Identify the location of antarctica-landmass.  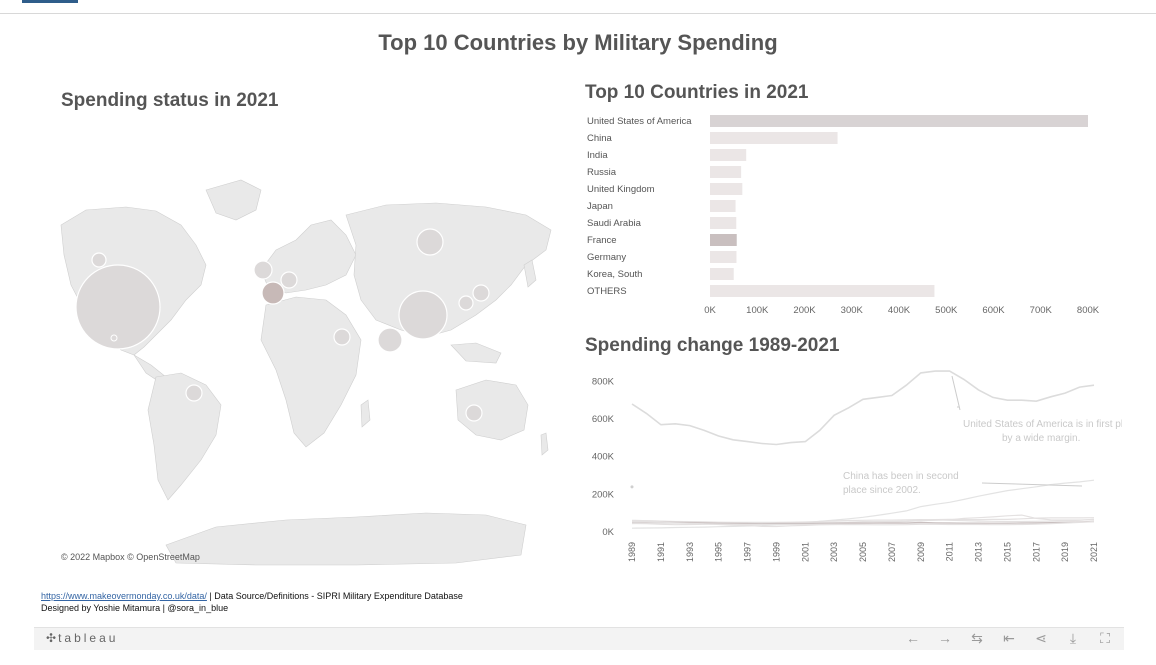
(346, 539).